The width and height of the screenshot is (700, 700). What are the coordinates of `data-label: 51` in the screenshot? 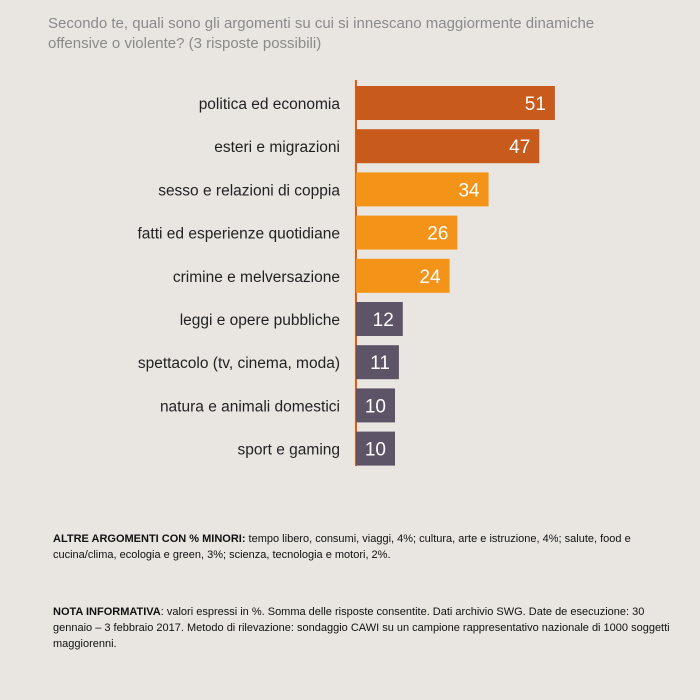 It's located at (535, 104).